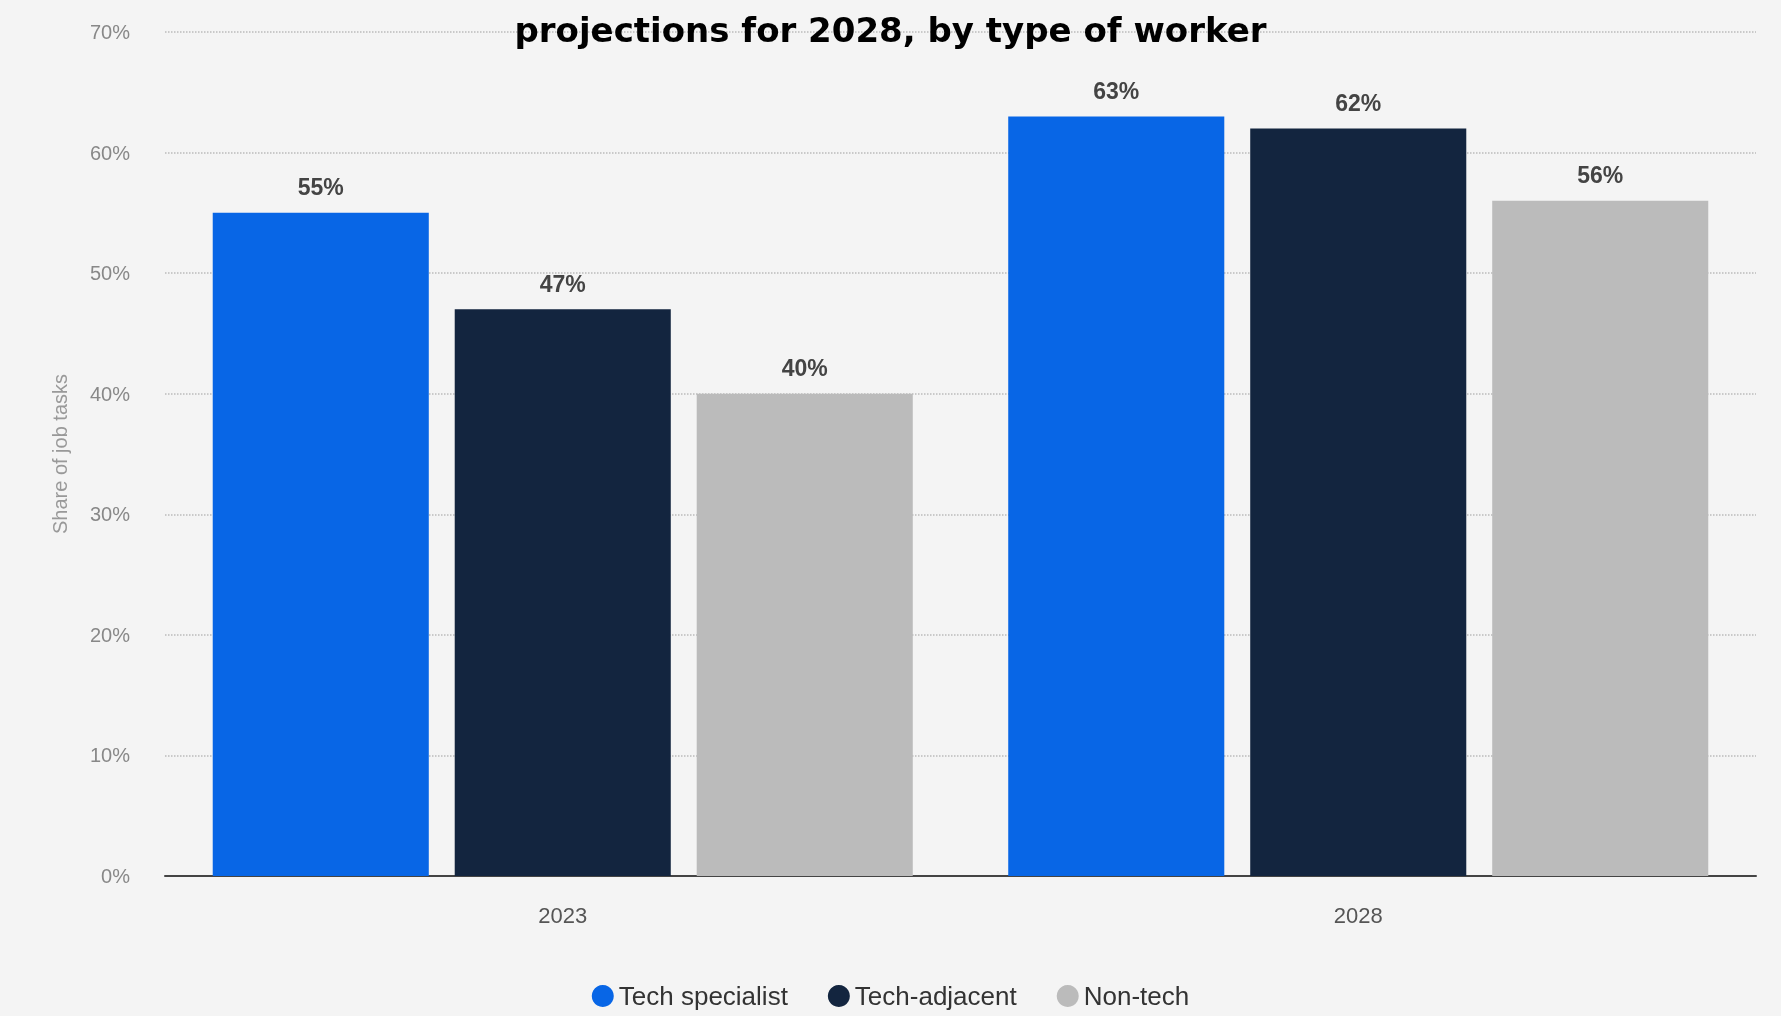 The height and width of the screenshot is (1016, 1781). What do you see at coordinates (110, 32) in the screenshot?
I see `y-tick-label: 70%` at bounding box center [110, 32].